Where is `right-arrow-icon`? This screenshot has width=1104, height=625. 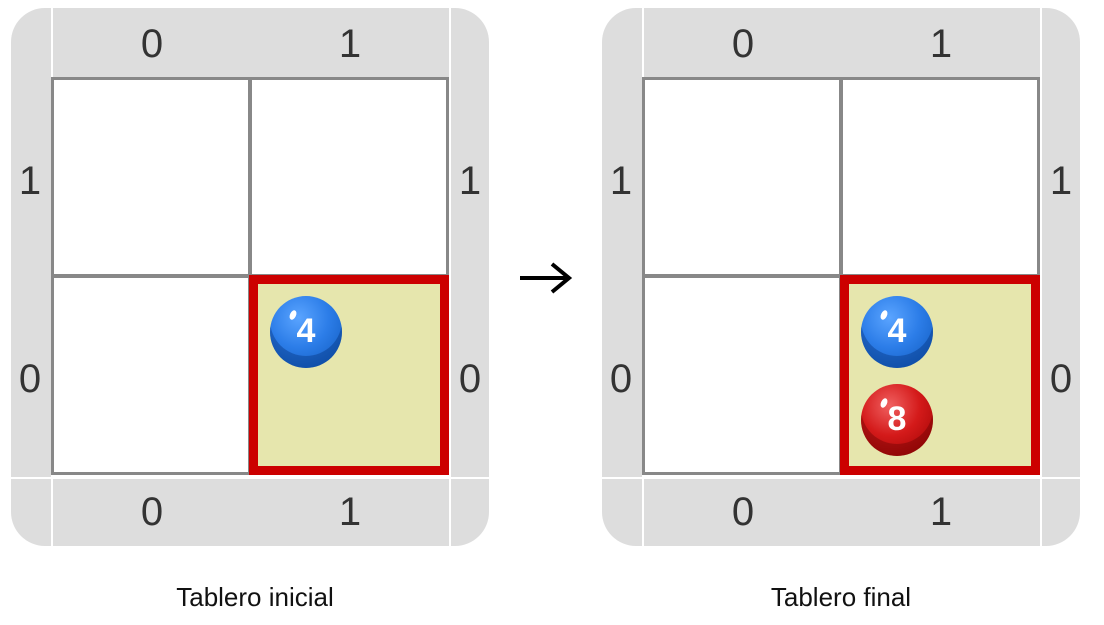
right-arrow-icon is located at coordinates (546, 278).